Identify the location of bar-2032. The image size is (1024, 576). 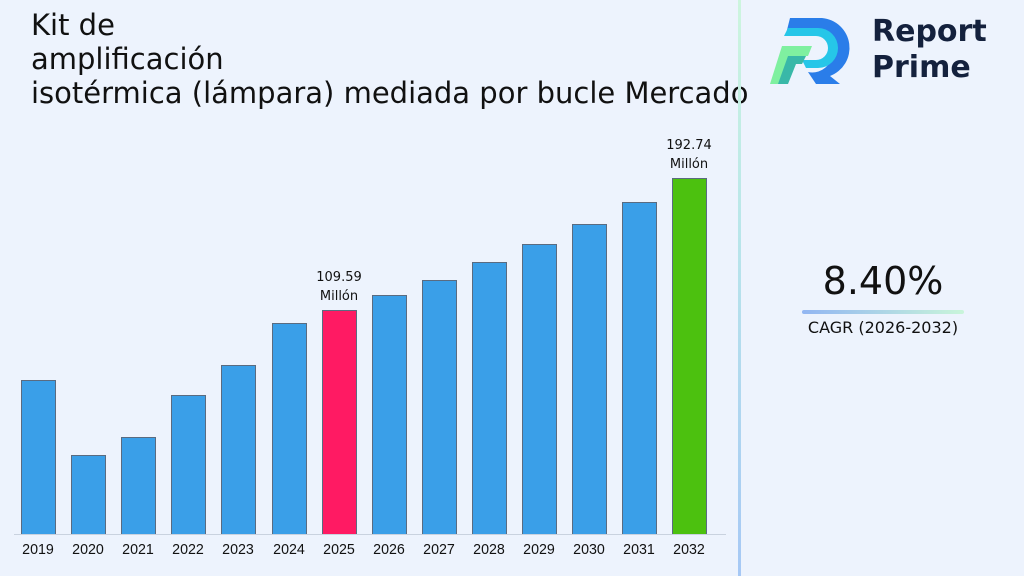
(689, 356).